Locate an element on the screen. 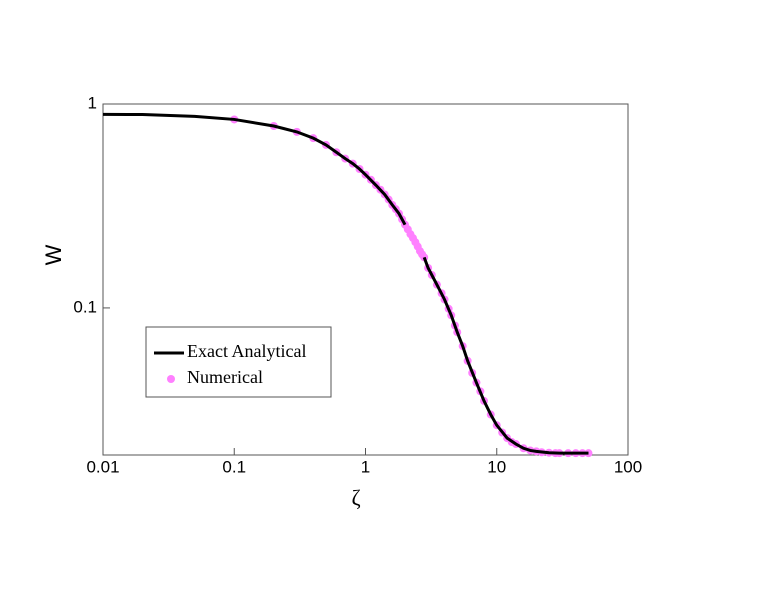  x-tick-label: 0.1 is located at coordinates (234, 466).